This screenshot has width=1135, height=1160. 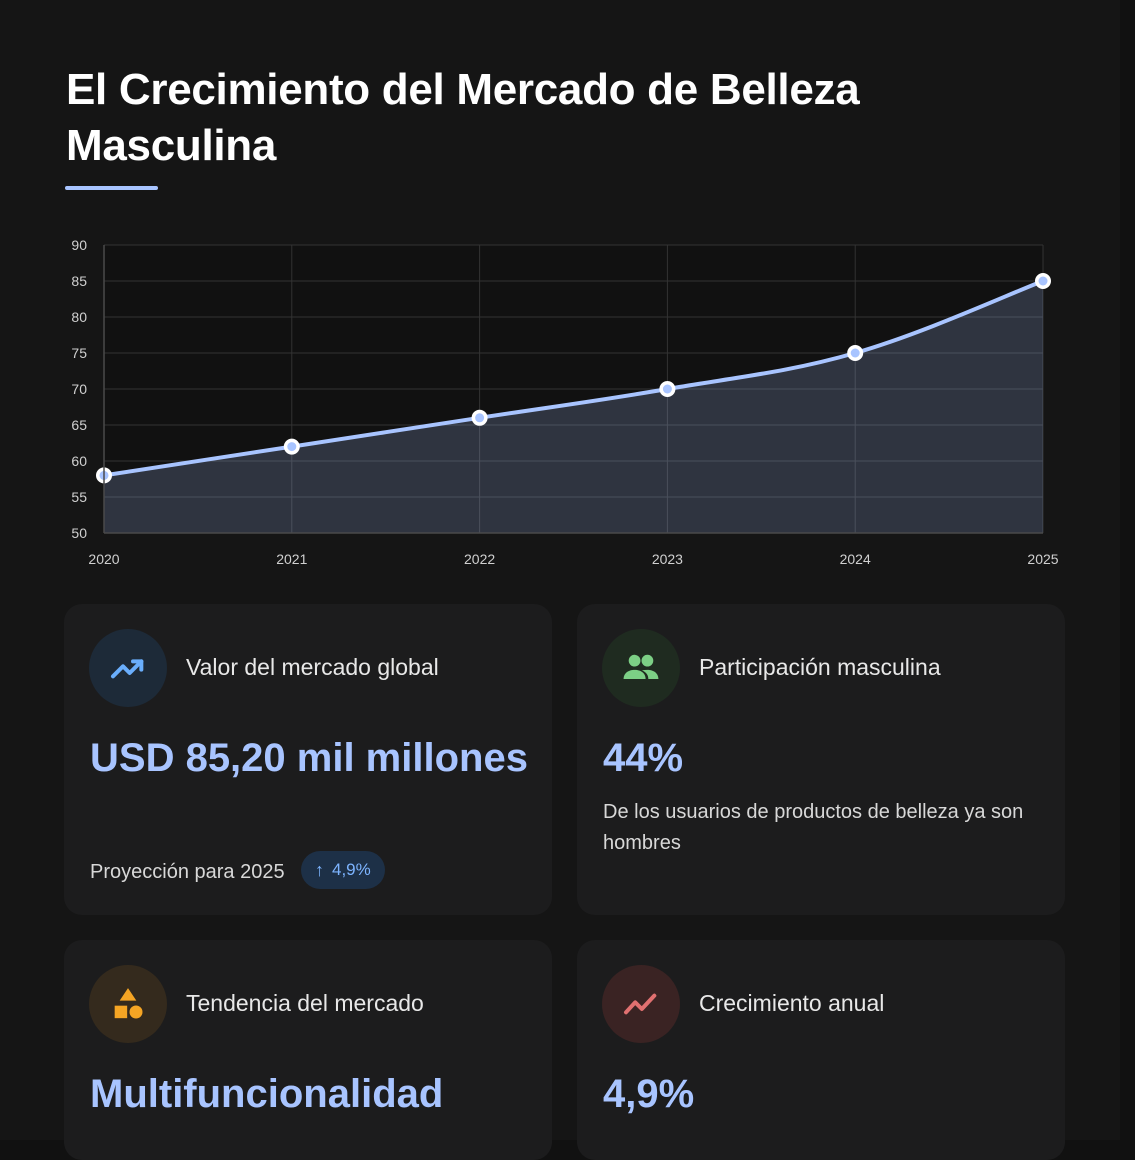 I want to click on y-tick-label: 50, so click(x=79, y=533).